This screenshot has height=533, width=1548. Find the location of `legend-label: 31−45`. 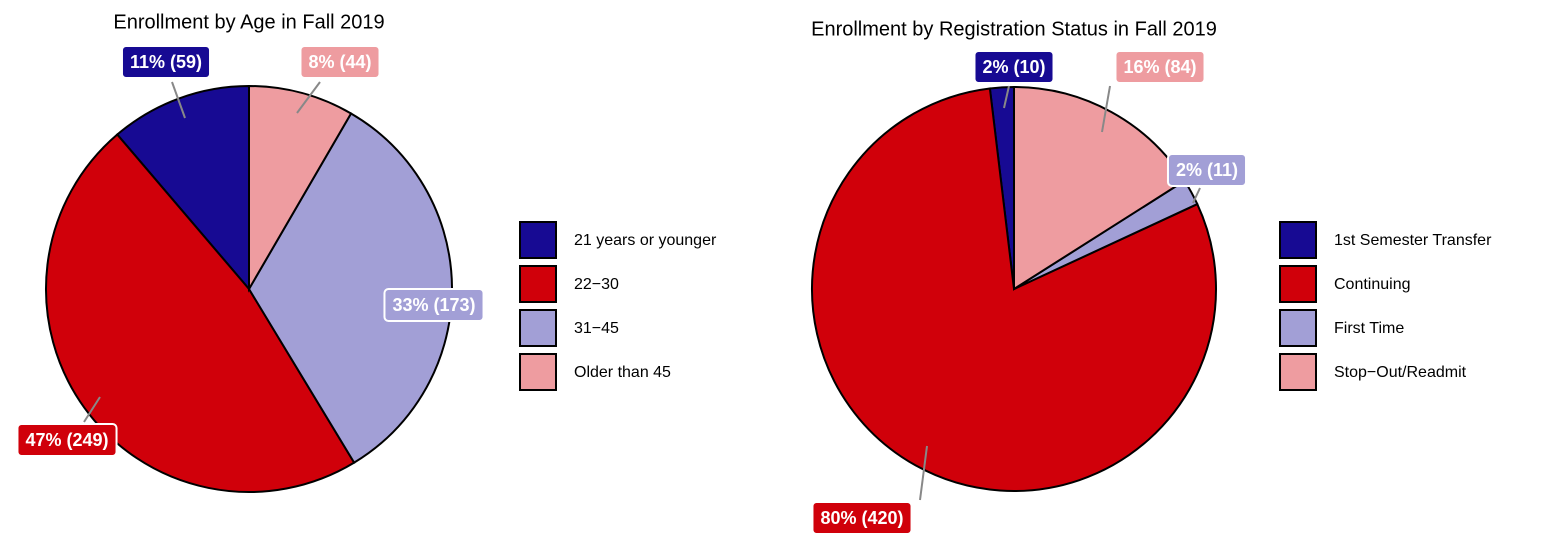

legend-label: 31−45 is located at coordinates (596, 328).